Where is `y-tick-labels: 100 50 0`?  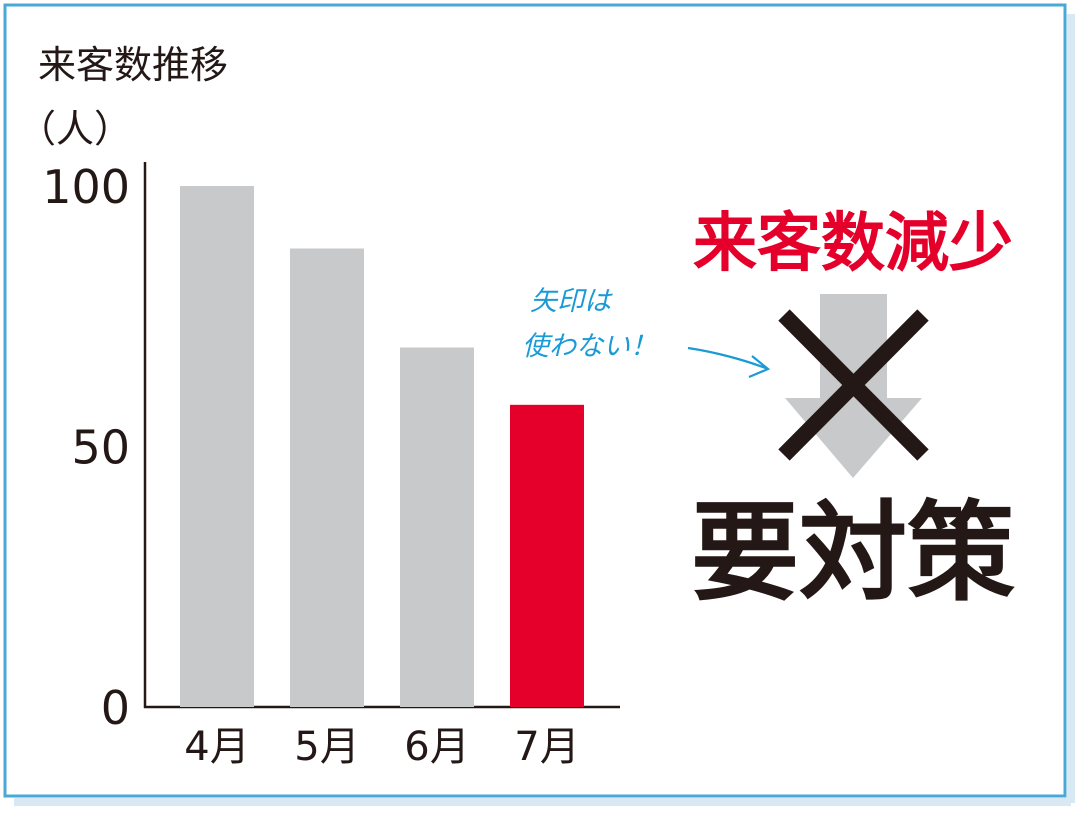
y-tick-labels: 100 50 0 is located at coordinates (86, 447).